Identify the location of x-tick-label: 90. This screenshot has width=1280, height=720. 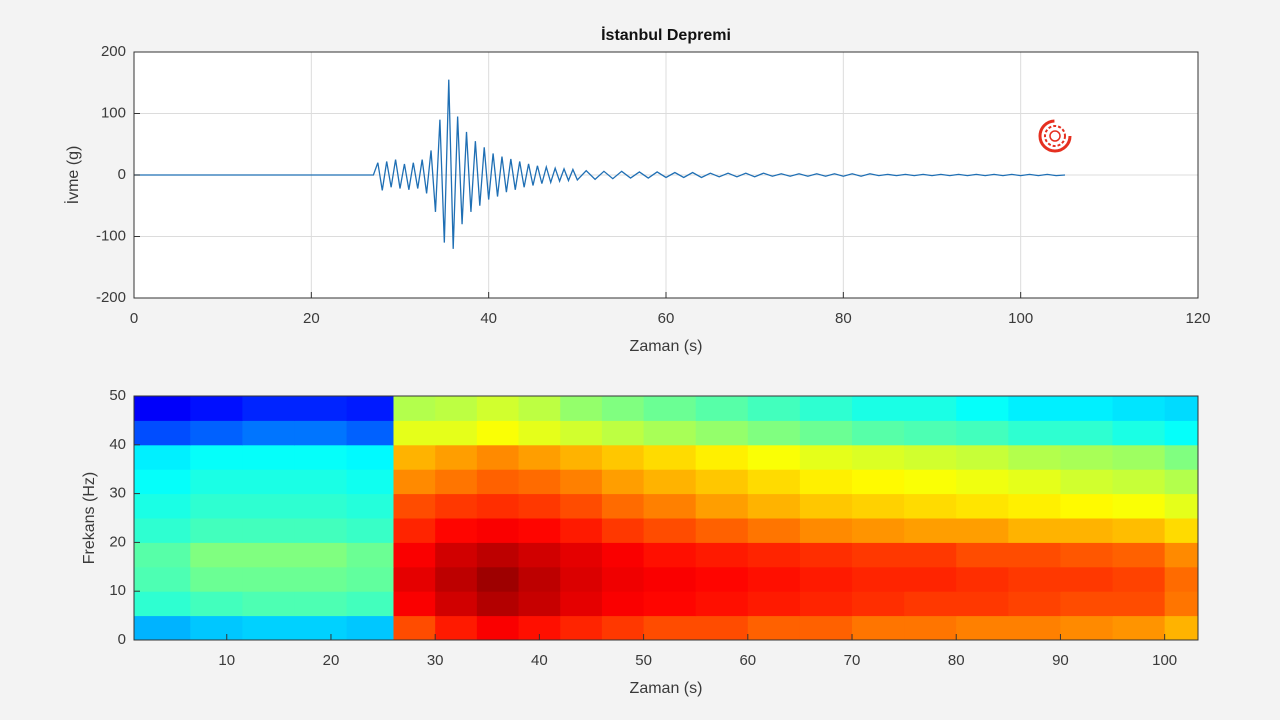
(1060, 660).